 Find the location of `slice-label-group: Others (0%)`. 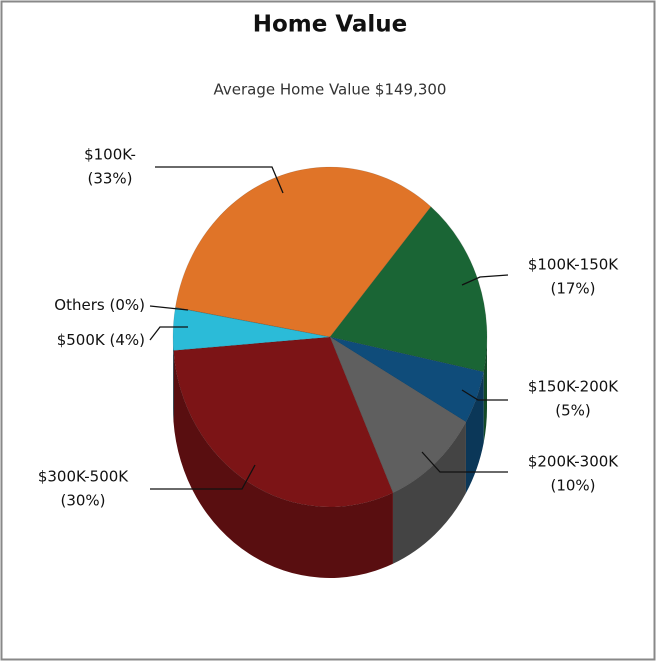

slice-label-group: Others (0%) is located at coordinates (99, 305).